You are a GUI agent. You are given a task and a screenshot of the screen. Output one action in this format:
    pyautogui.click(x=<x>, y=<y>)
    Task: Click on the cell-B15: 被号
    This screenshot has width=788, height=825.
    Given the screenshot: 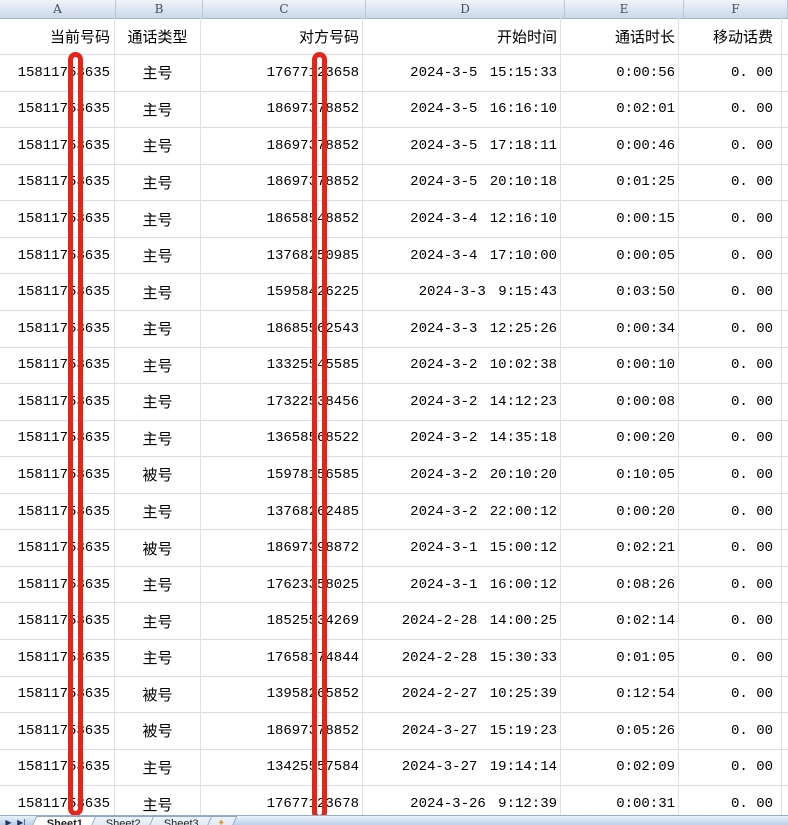 What is the action you would take?
    pyautogui.click(x=158, y=548)
    